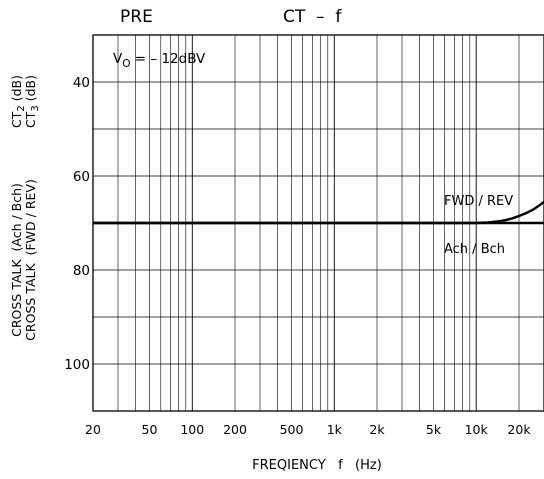 Image resolution: width=544 pixels, height=479 pixels. I want to click on x-tick-label: 5k, so click(434, 429).